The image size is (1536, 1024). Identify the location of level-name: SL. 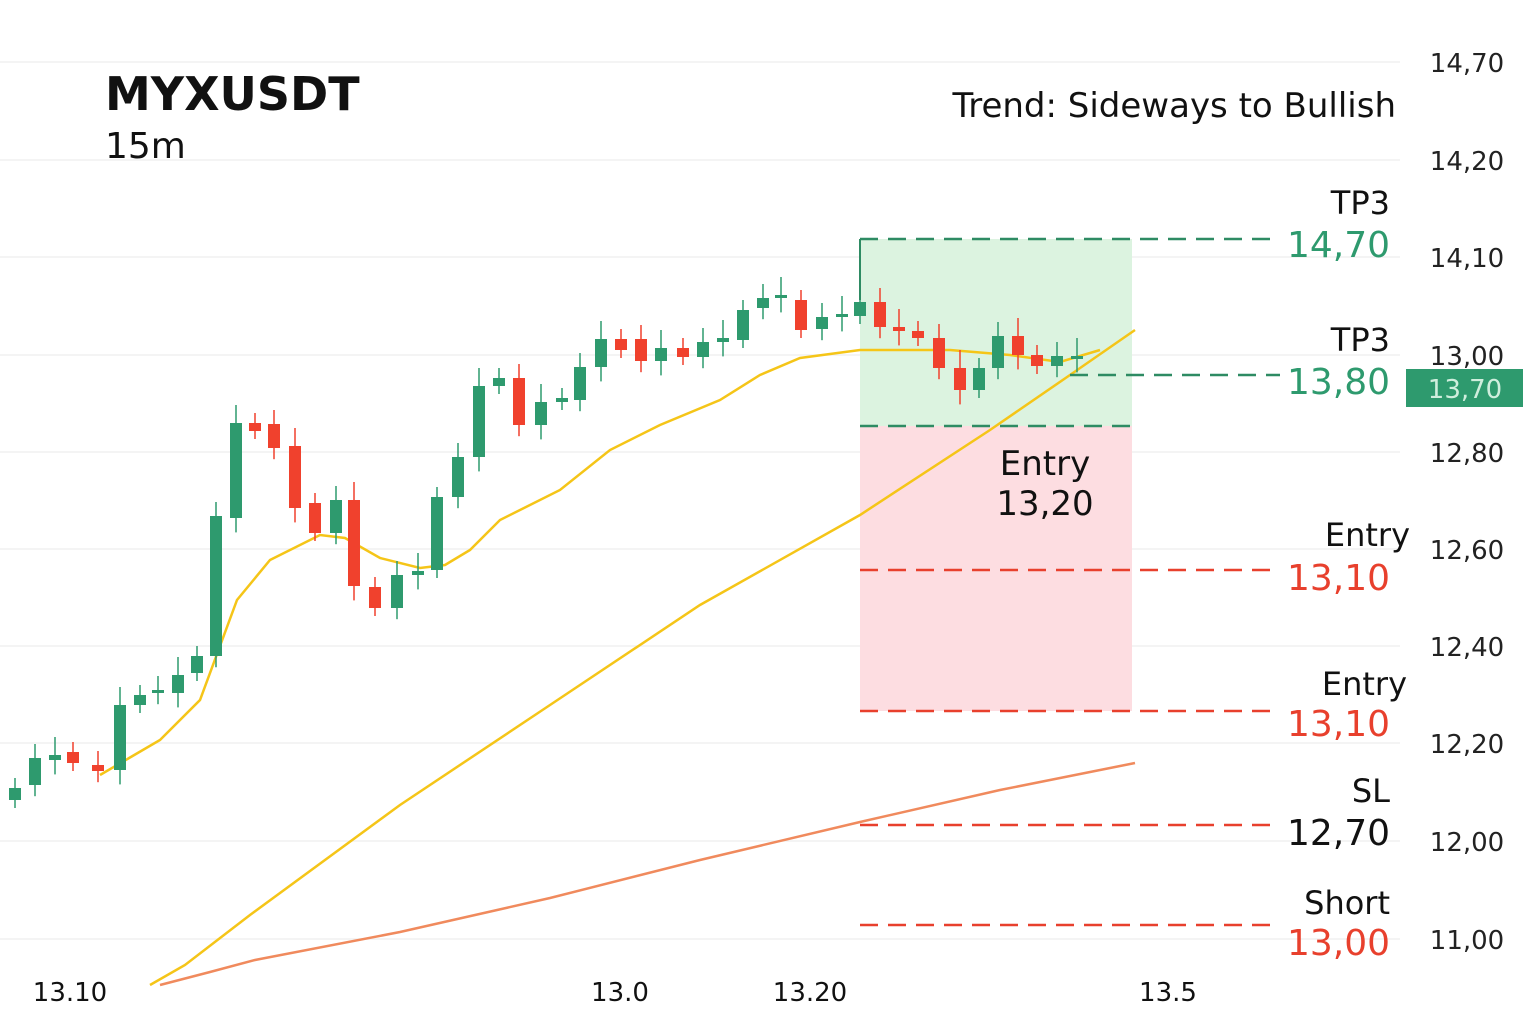
(1371, 791).